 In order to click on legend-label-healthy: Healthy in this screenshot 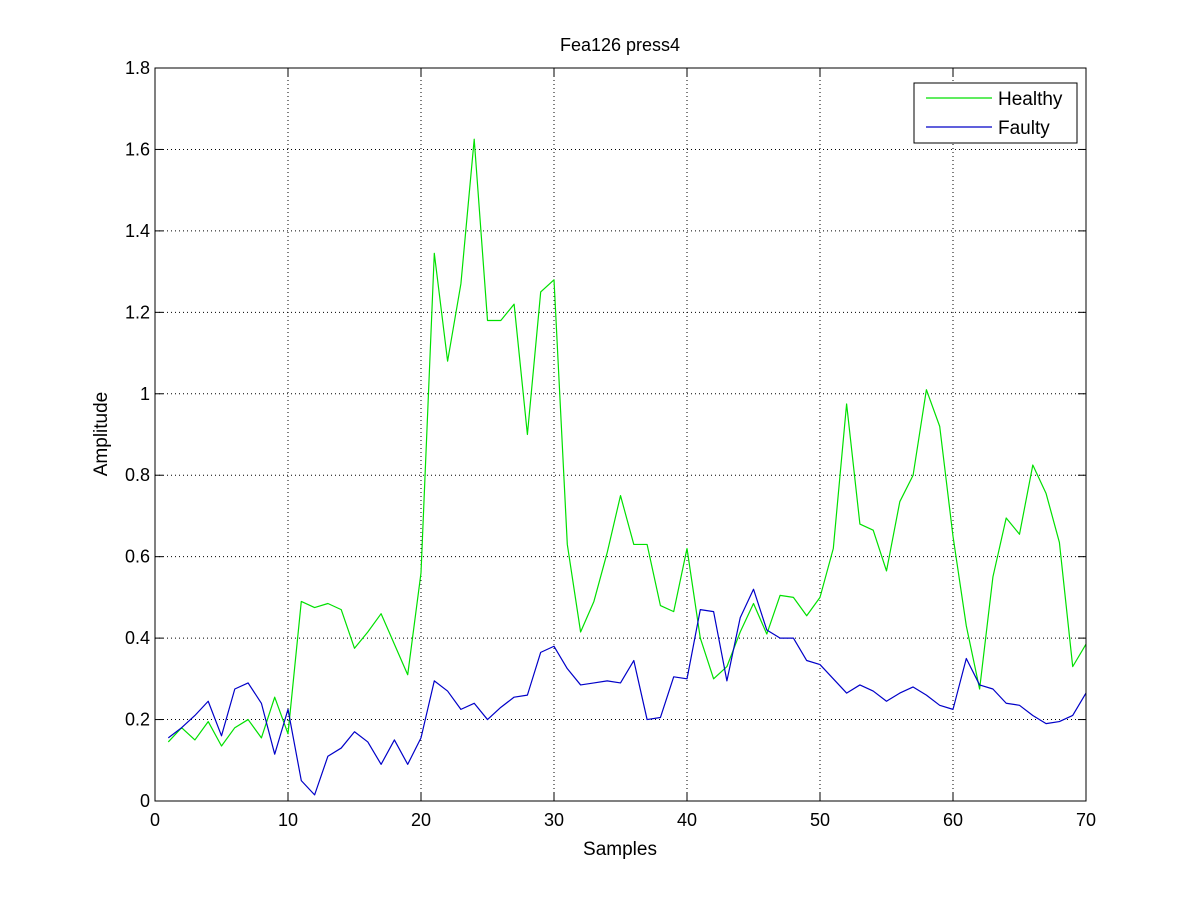, I will do `click(1030, 99)`.